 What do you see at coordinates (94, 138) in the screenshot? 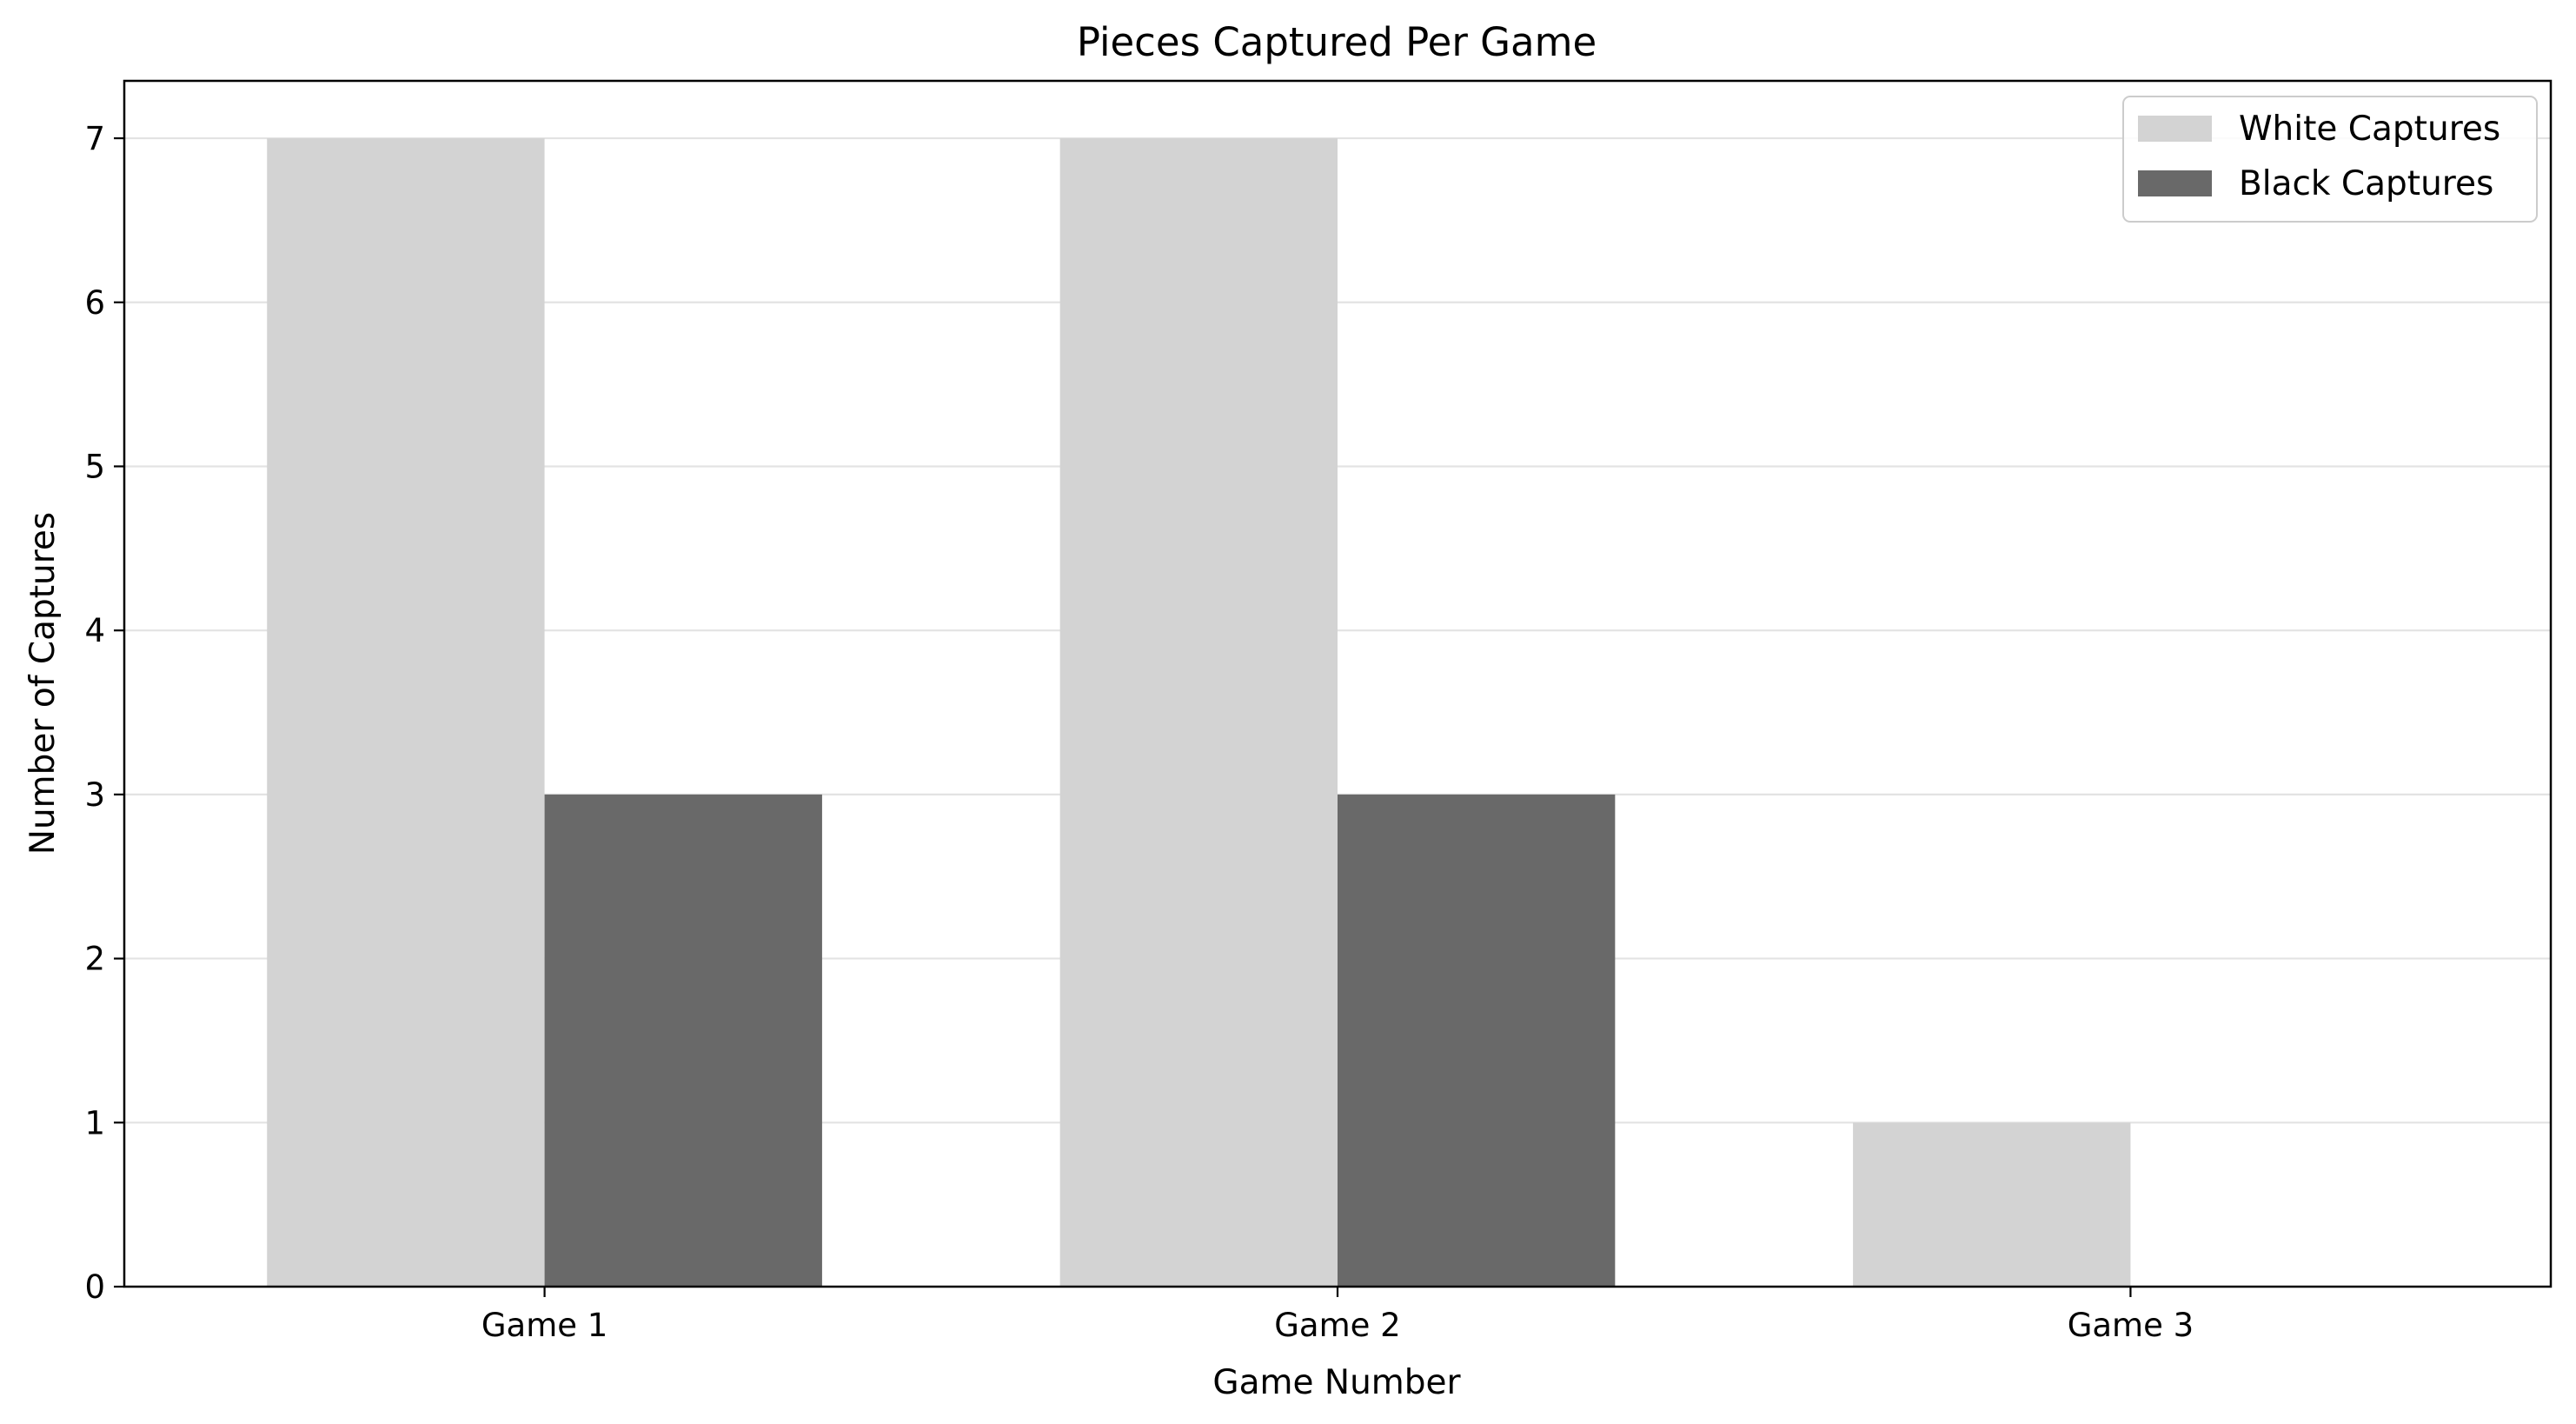
I see `y-tick-label: 7` at bounding box center [94, 138].